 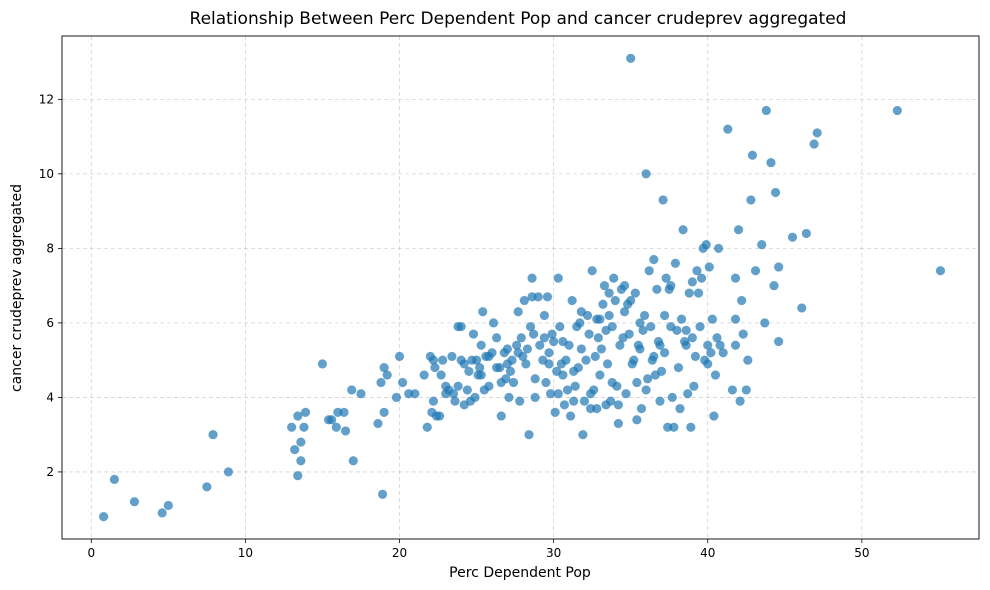 I want to click on x-tick-label: 0, so click(x=91, y=553).